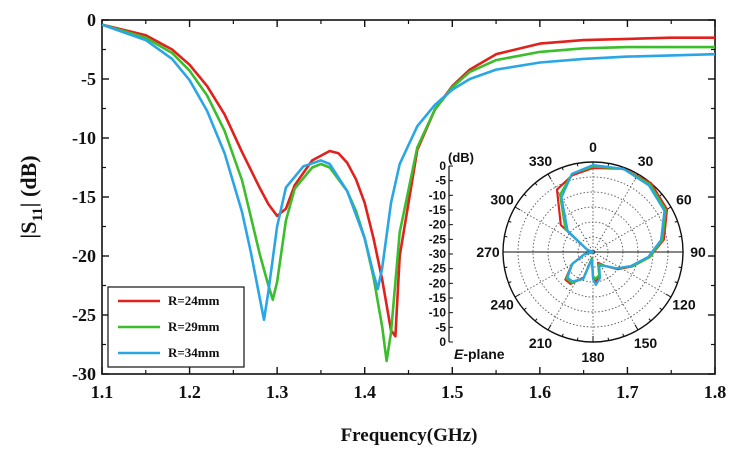 The width and height of the screenshot is (746, 459). I want to click on x-tick-label: 1.3, so click(277, 392).